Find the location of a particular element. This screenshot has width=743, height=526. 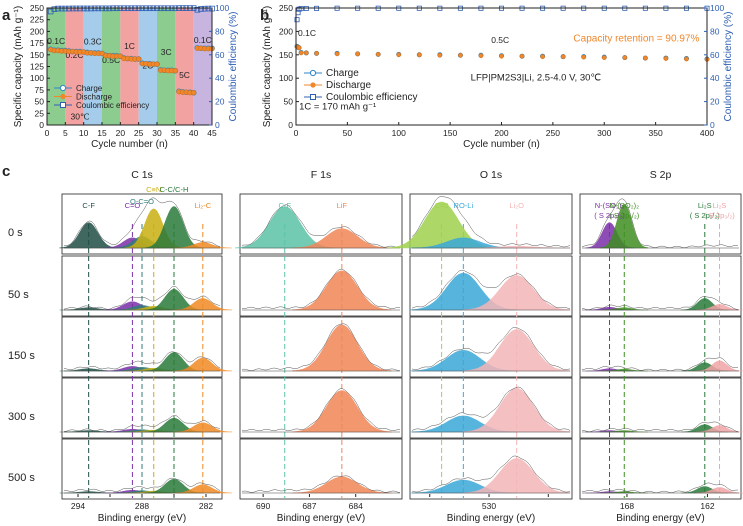

x-tick-label: 168 is located at coordinates (627, 506).